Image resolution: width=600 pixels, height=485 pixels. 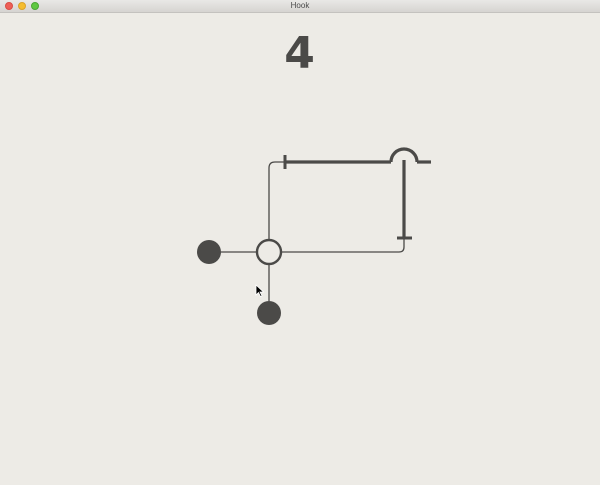 I want to click on push-button-bottom, so click(x=269, y=313).